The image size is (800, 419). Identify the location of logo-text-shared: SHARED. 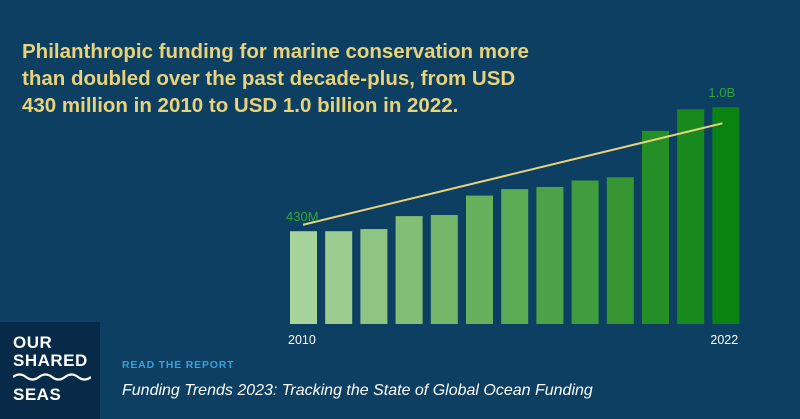
(50, 360).